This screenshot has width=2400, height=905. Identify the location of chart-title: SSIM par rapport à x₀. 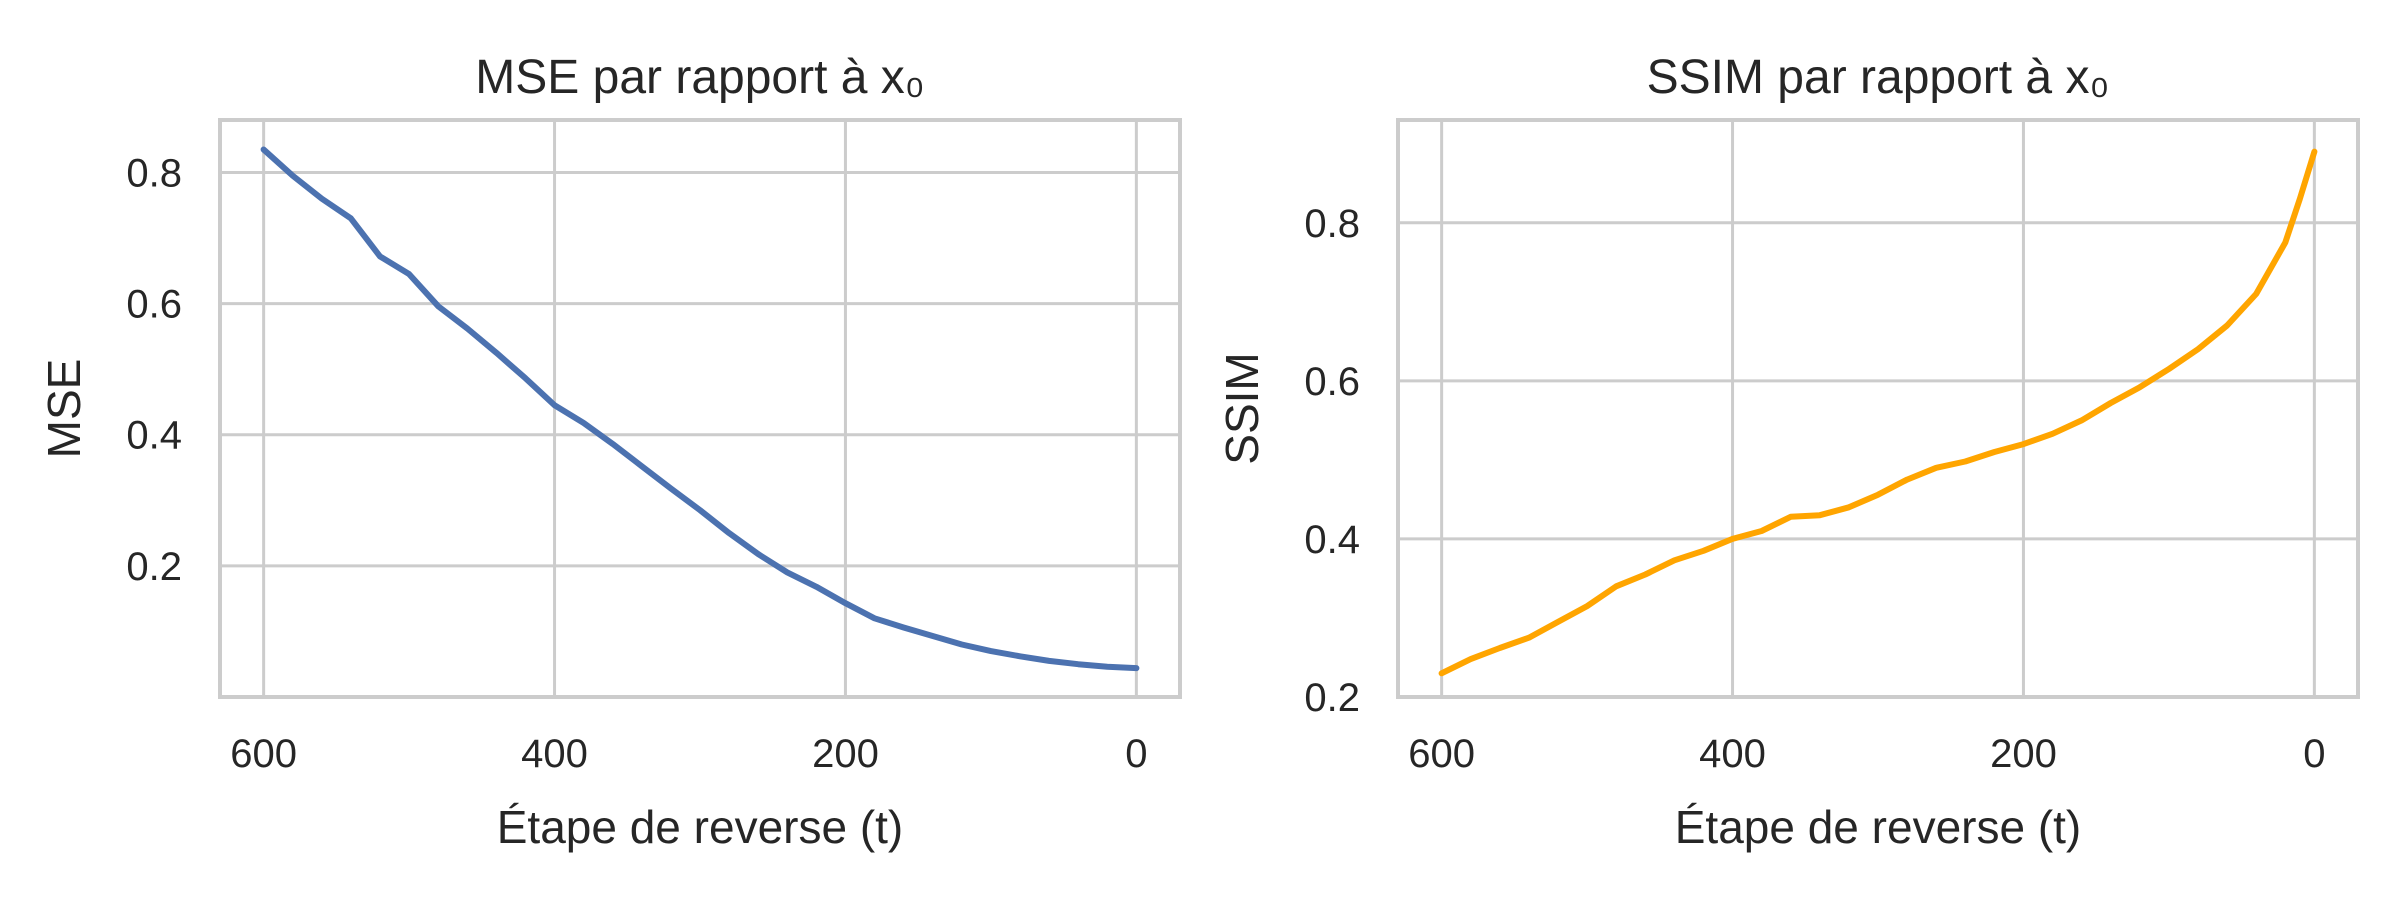
(1878, 77).